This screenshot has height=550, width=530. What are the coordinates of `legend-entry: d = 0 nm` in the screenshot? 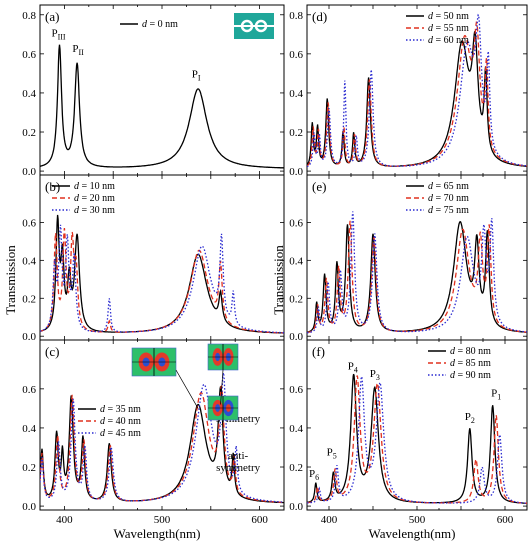 It's located at (160, 24).